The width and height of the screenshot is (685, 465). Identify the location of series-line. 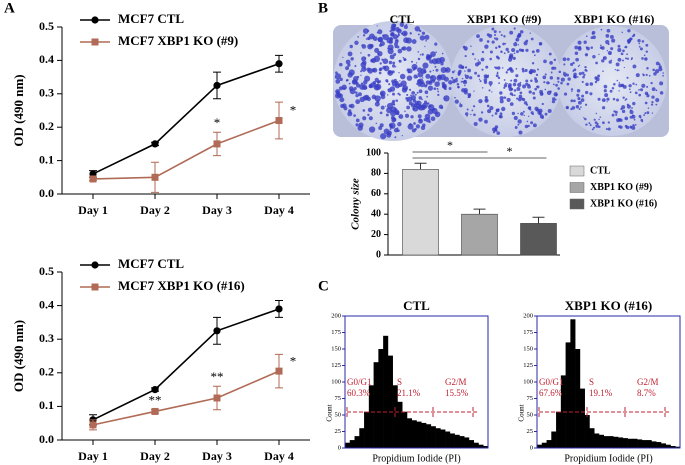
(186, 398).